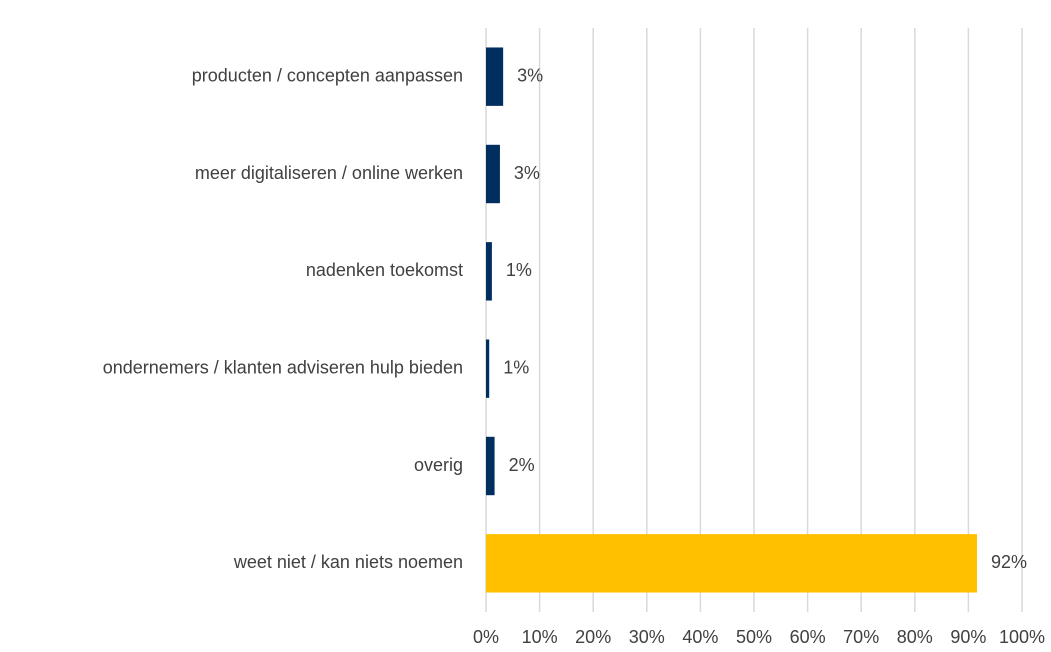 Image resolution: width=1051 pixels, height=652 pixels. Describe the element at coordinates (968, 637) in the screenshot. I see `x-tick-label: 90%` at that location.